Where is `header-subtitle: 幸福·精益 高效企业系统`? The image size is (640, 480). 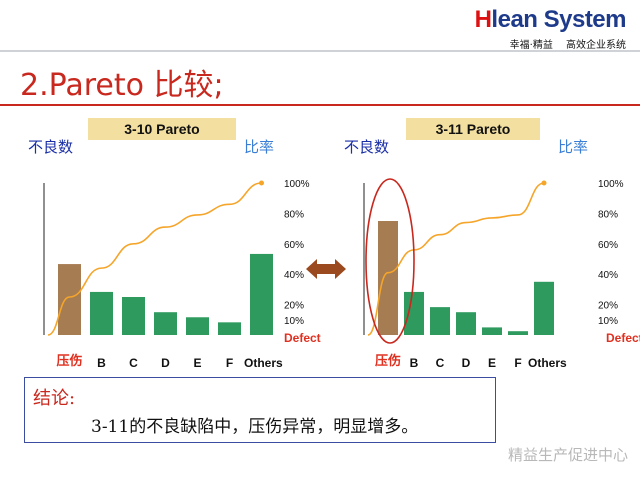
header-subtitle: 幸福·精益 高效企业系统 is located at coordinates (567, 45).